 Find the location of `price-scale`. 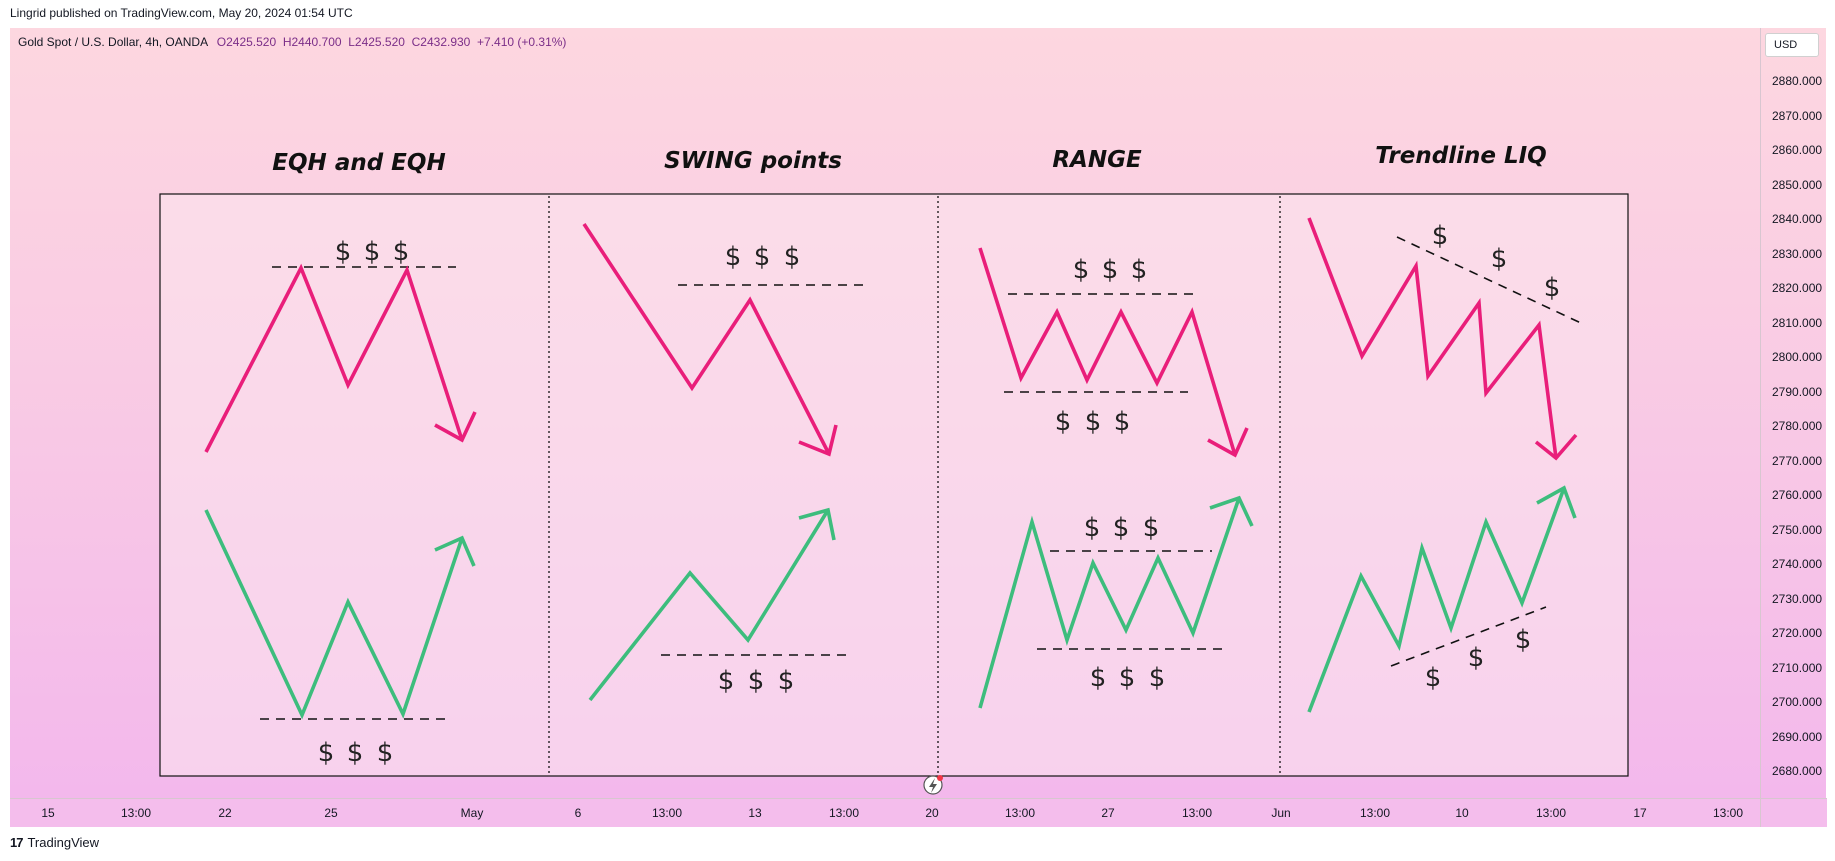

price-scale is located at coordinates (1793, 413).